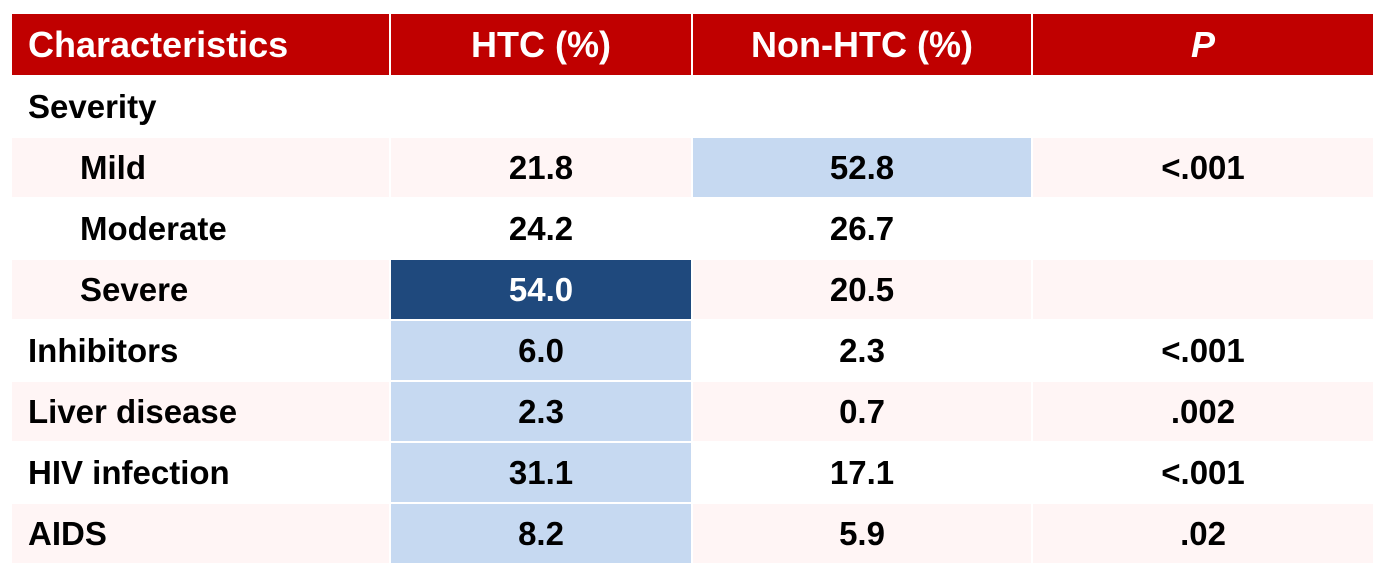 The height and width of the screenshot is (576, 1386). I want to click on table-row: HIV infection 31.1 17.1 <.001, so click(692, 472).